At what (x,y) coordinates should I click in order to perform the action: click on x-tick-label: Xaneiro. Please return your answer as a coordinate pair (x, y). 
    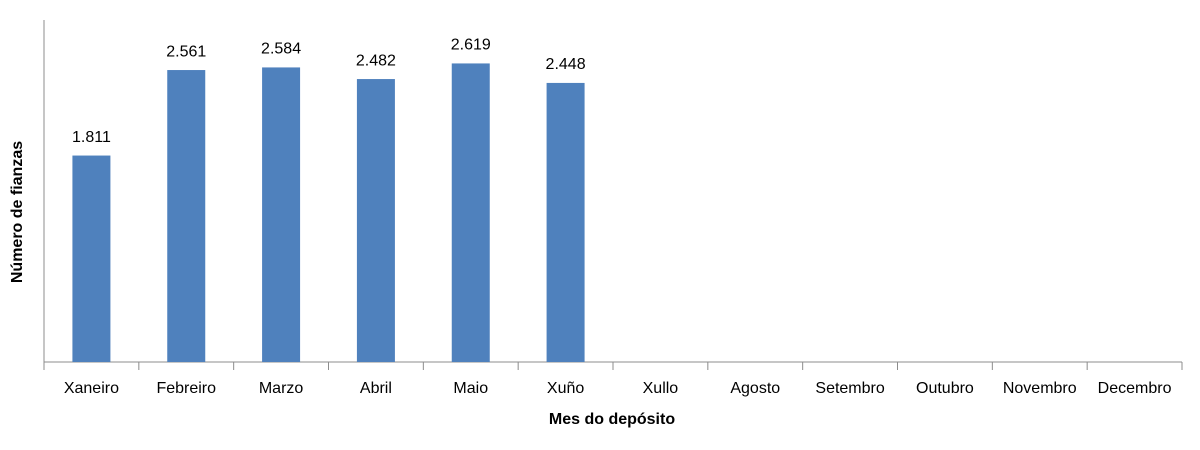
    Looking at the image, I should click on (91, 388).